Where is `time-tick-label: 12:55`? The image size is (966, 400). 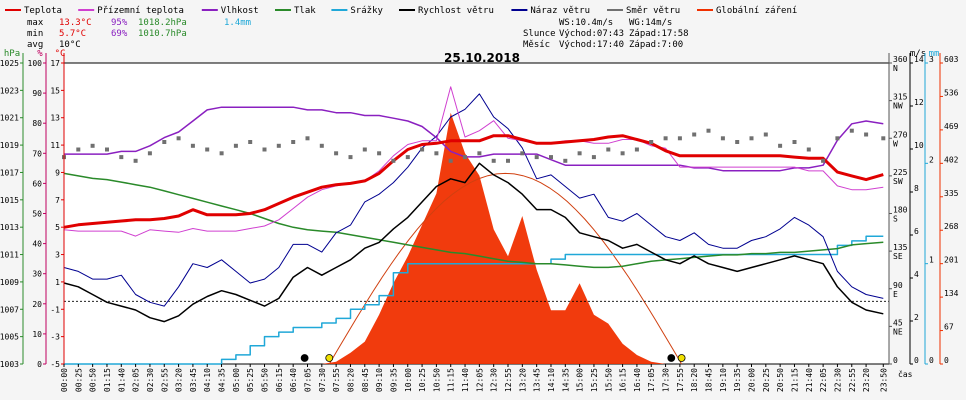 time-tick-label: 12:55 is located at coordinates (508, 380).